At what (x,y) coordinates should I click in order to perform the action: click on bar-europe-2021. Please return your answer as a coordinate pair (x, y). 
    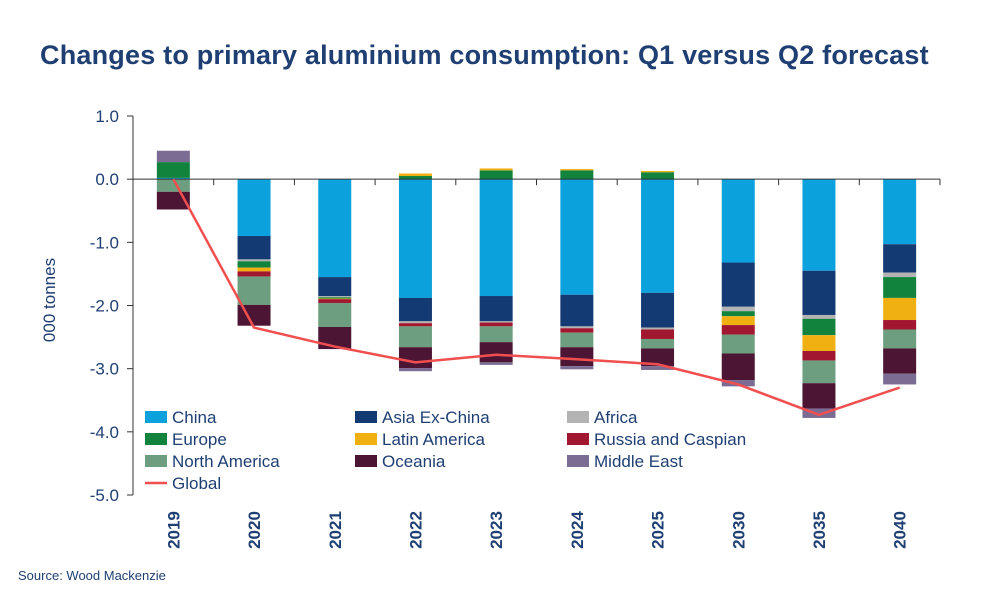
    Looking at the image, I should click on (335, 298).